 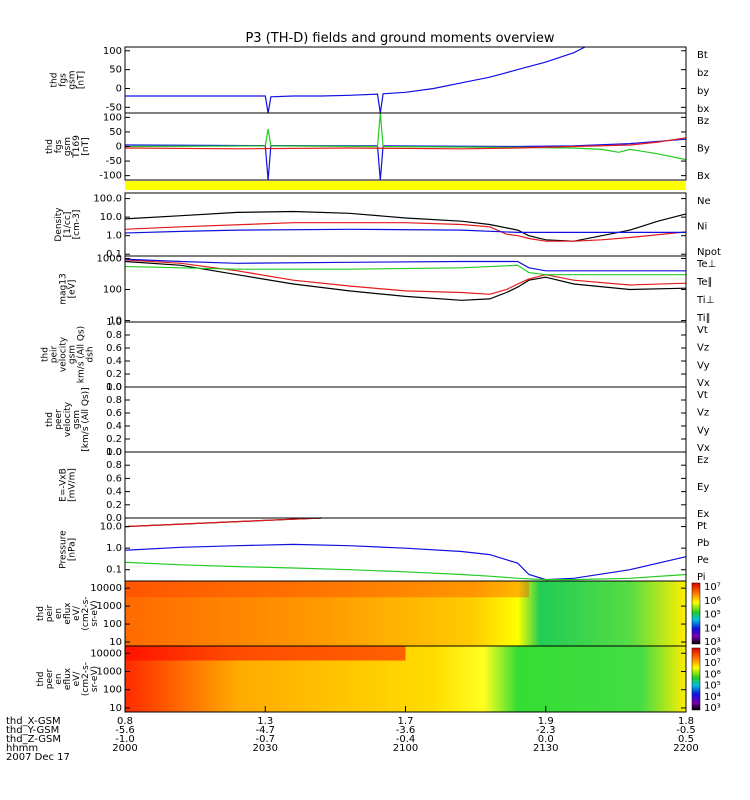 What do you see at coordinates (704, 201) in the screenshot?
I see `legend-Ne: Ne` at bounding box center [704, 201].